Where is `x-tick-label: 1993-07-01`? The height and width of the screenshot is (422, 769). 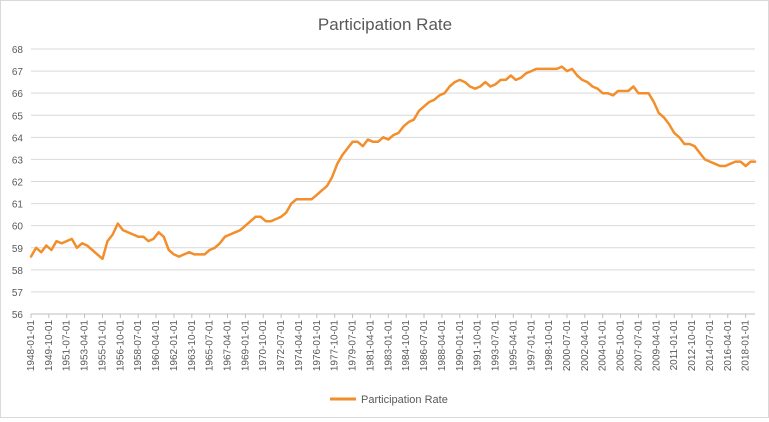 x-tick-label: 1993-07-01 is located at coordinates (495, 346).